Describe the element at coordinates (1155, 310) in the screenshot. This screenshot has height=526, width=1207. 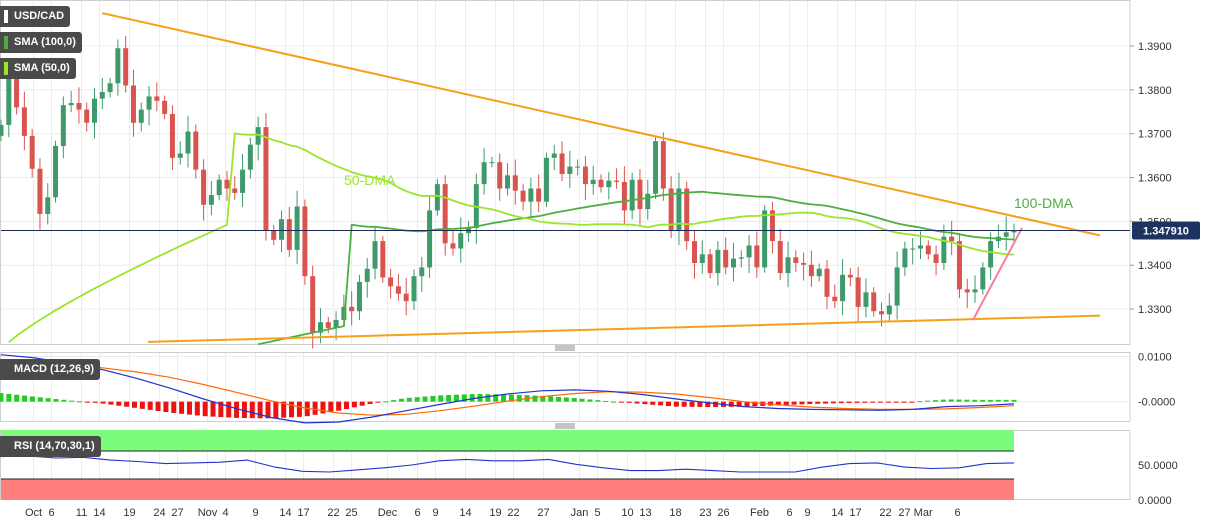
I see `price-tick-label: 1.3300` at that location.